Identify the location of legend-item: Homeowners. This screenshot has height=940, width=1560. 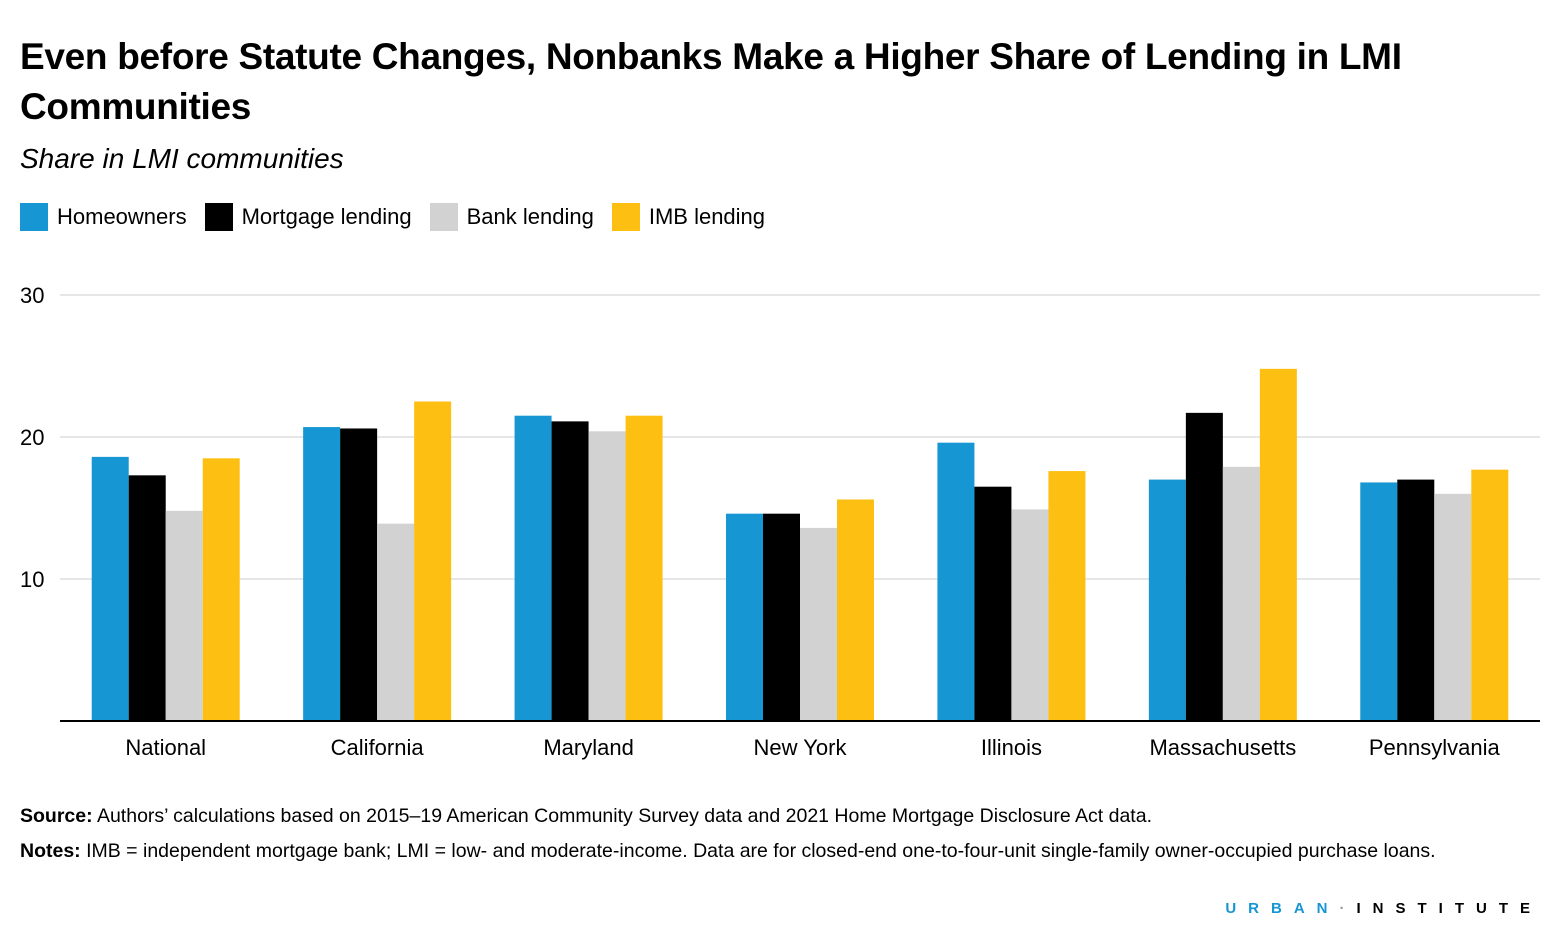
(103, 217).